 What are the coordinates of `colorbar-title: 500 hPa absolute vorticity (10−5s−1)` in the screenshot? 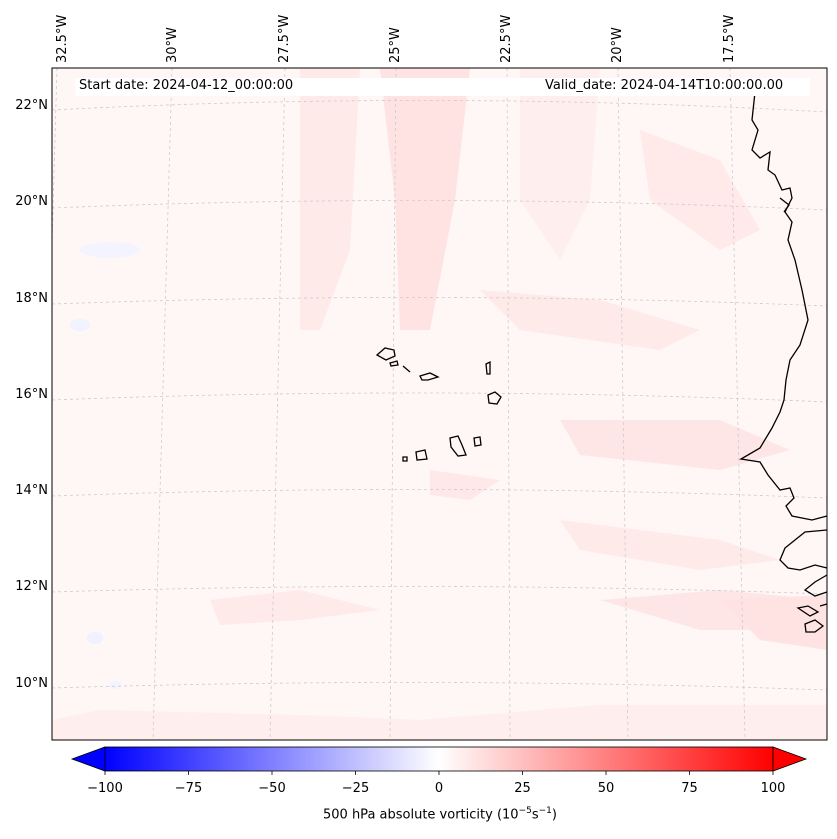 It's located at (418, 814).